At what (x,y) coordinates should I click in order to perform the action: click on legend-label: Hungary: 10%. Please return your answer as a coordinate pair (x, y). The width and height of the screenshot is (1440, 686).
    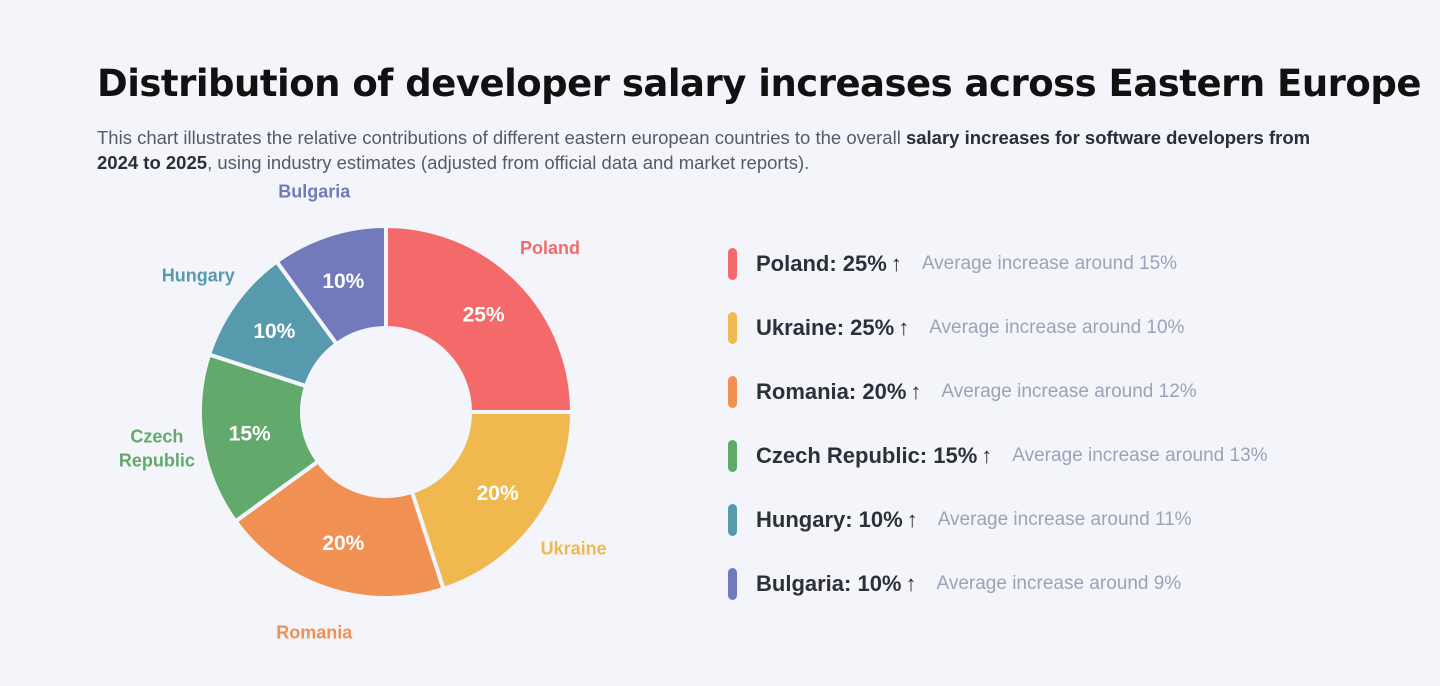
    Looking at the image, I should click on (829, 519).